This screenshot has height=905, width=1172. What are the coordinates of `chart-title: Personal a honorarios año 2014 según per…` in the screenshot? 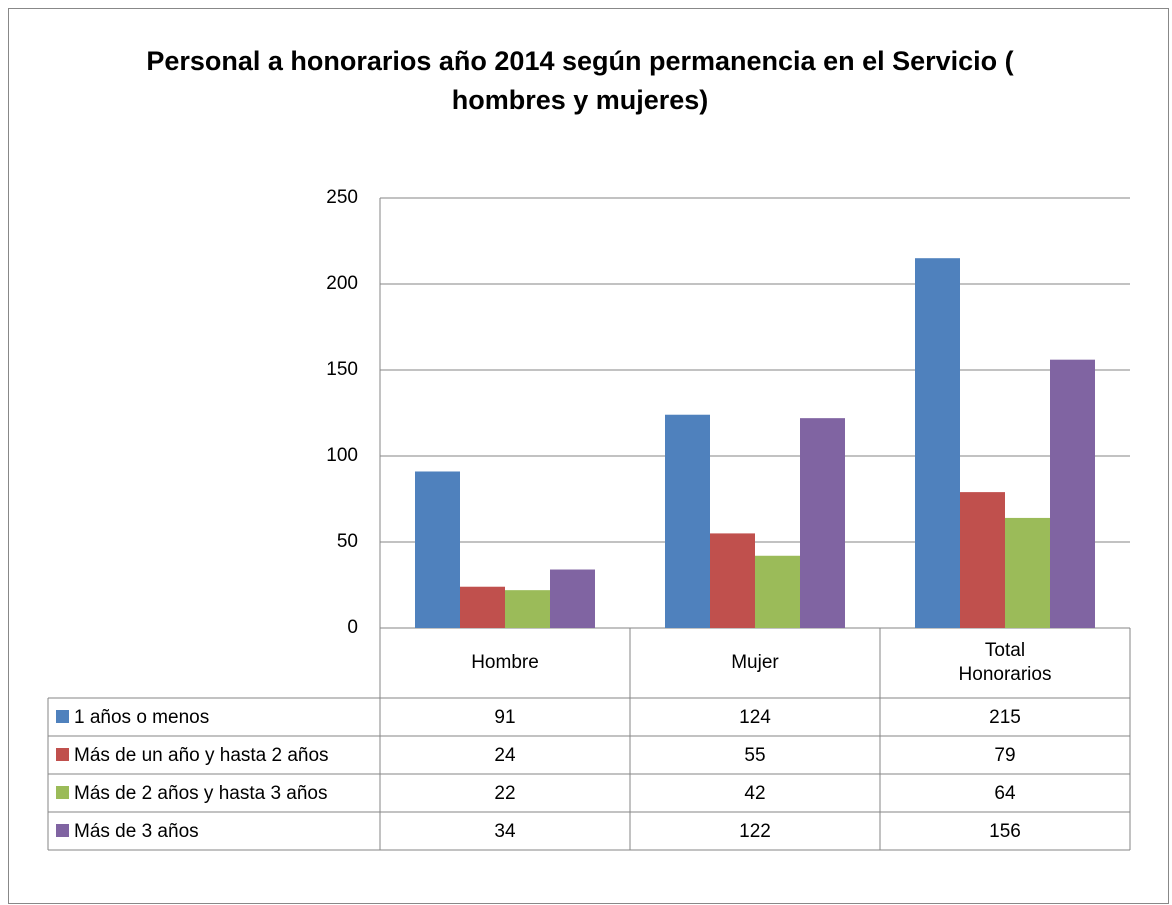 It's located at (580, 80).